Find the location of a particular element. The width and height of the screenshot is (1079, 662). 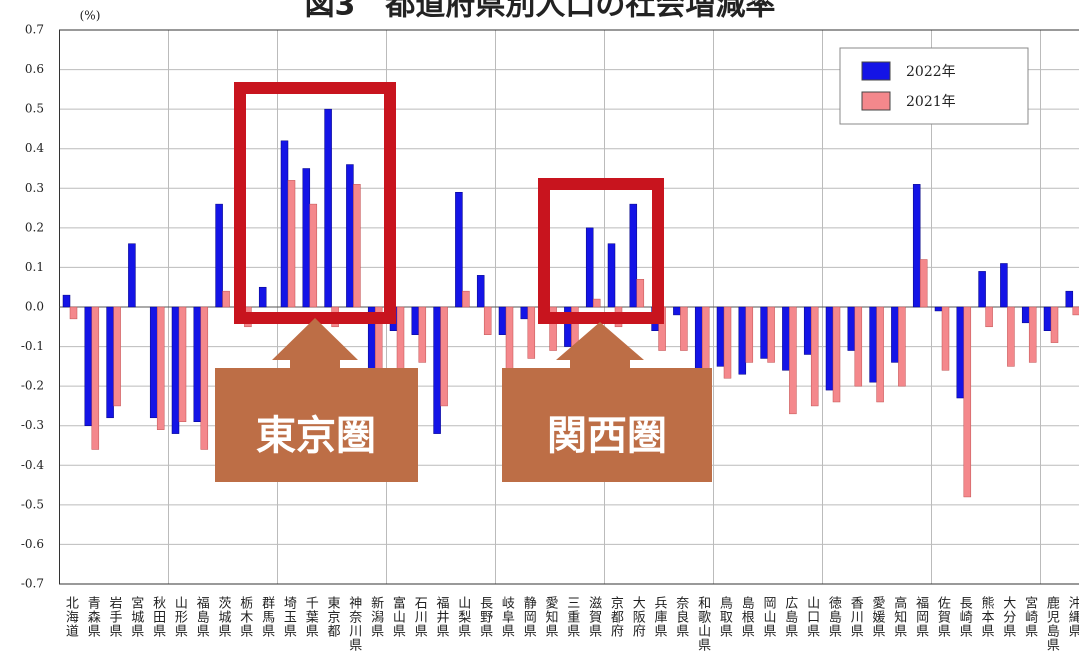

x-tick-label: 熊本県 is located at coordinates (987, 616).